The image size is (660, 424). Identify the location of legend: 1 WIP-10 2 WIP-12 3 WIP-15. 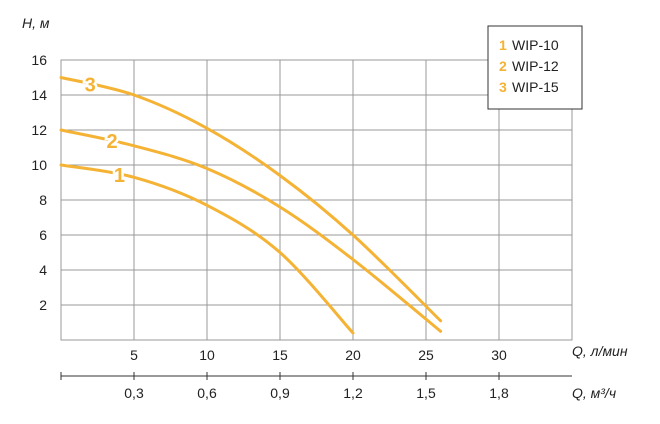
(535, 67).